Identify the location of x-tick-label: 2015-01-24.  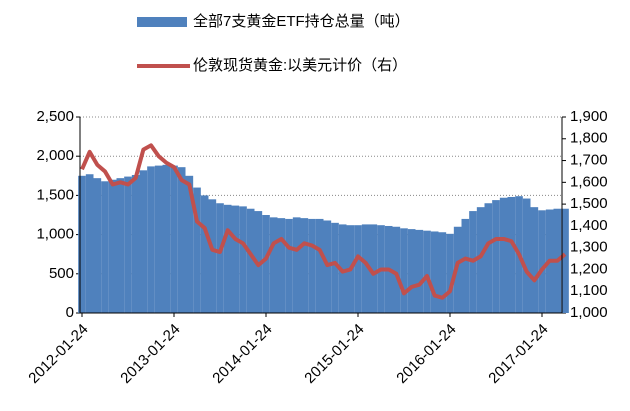
(334, 354).